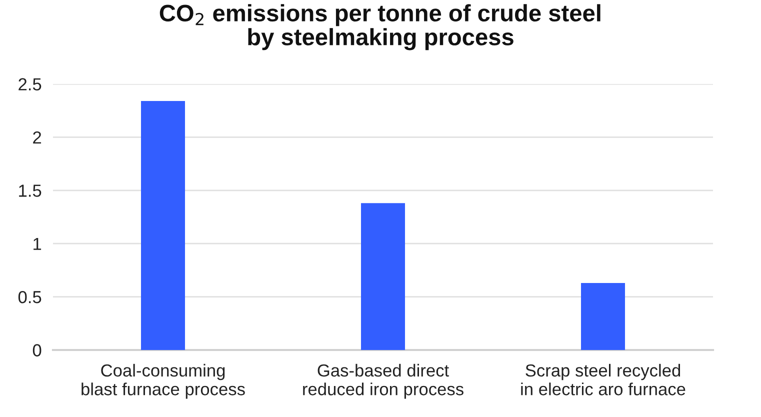 This screenshot has width=761, height=417. I want to click on y-tick-label: 0.5, so click(30, 297).